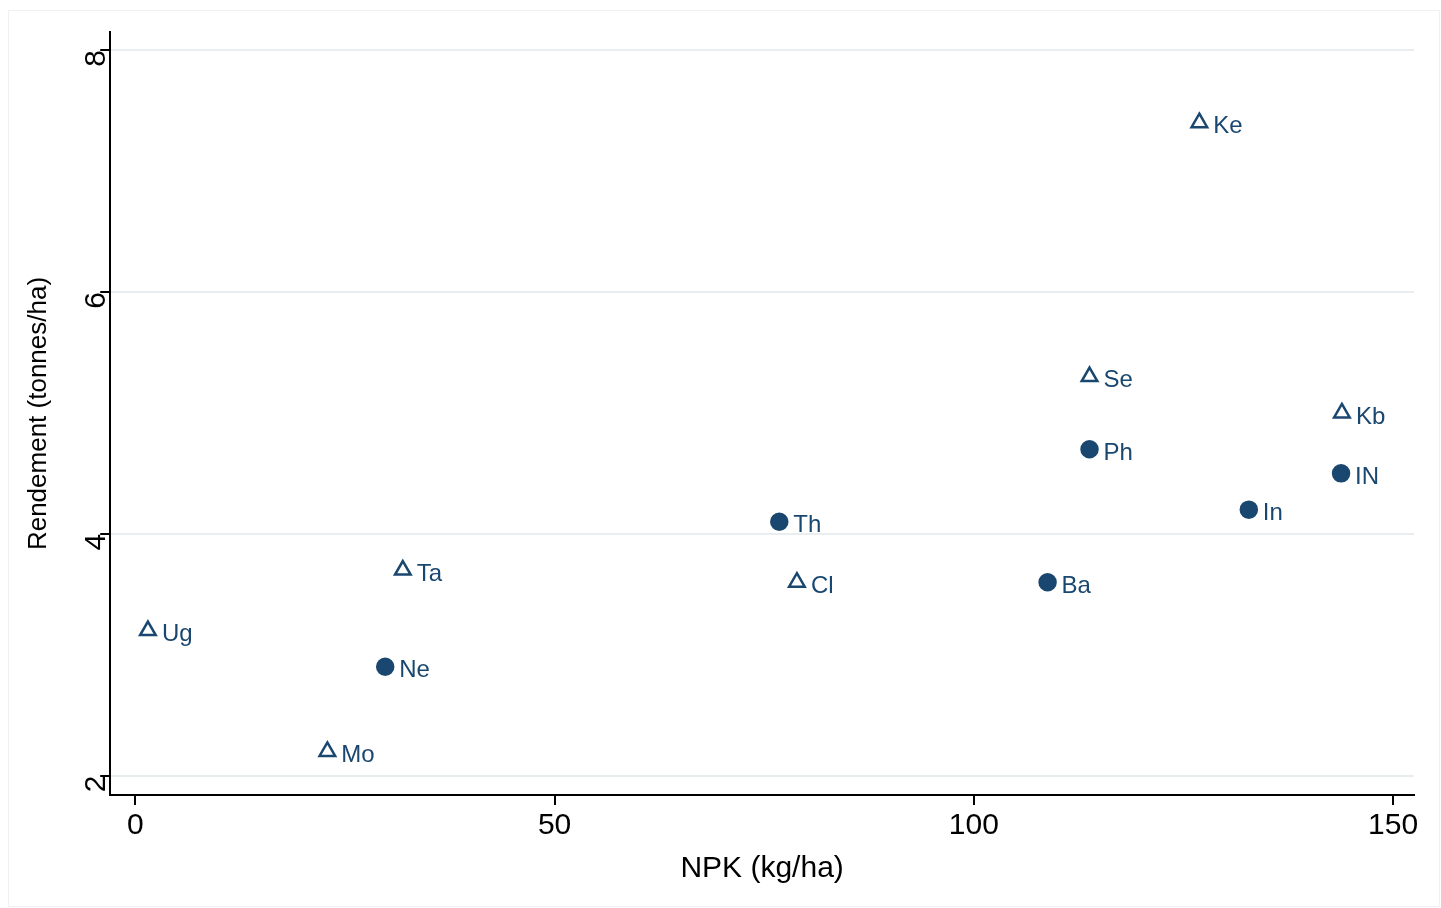 Image resolution: width=1441 pixels, height=908 pixels. I want to click on annotation: Ba, so click(1076, 584).